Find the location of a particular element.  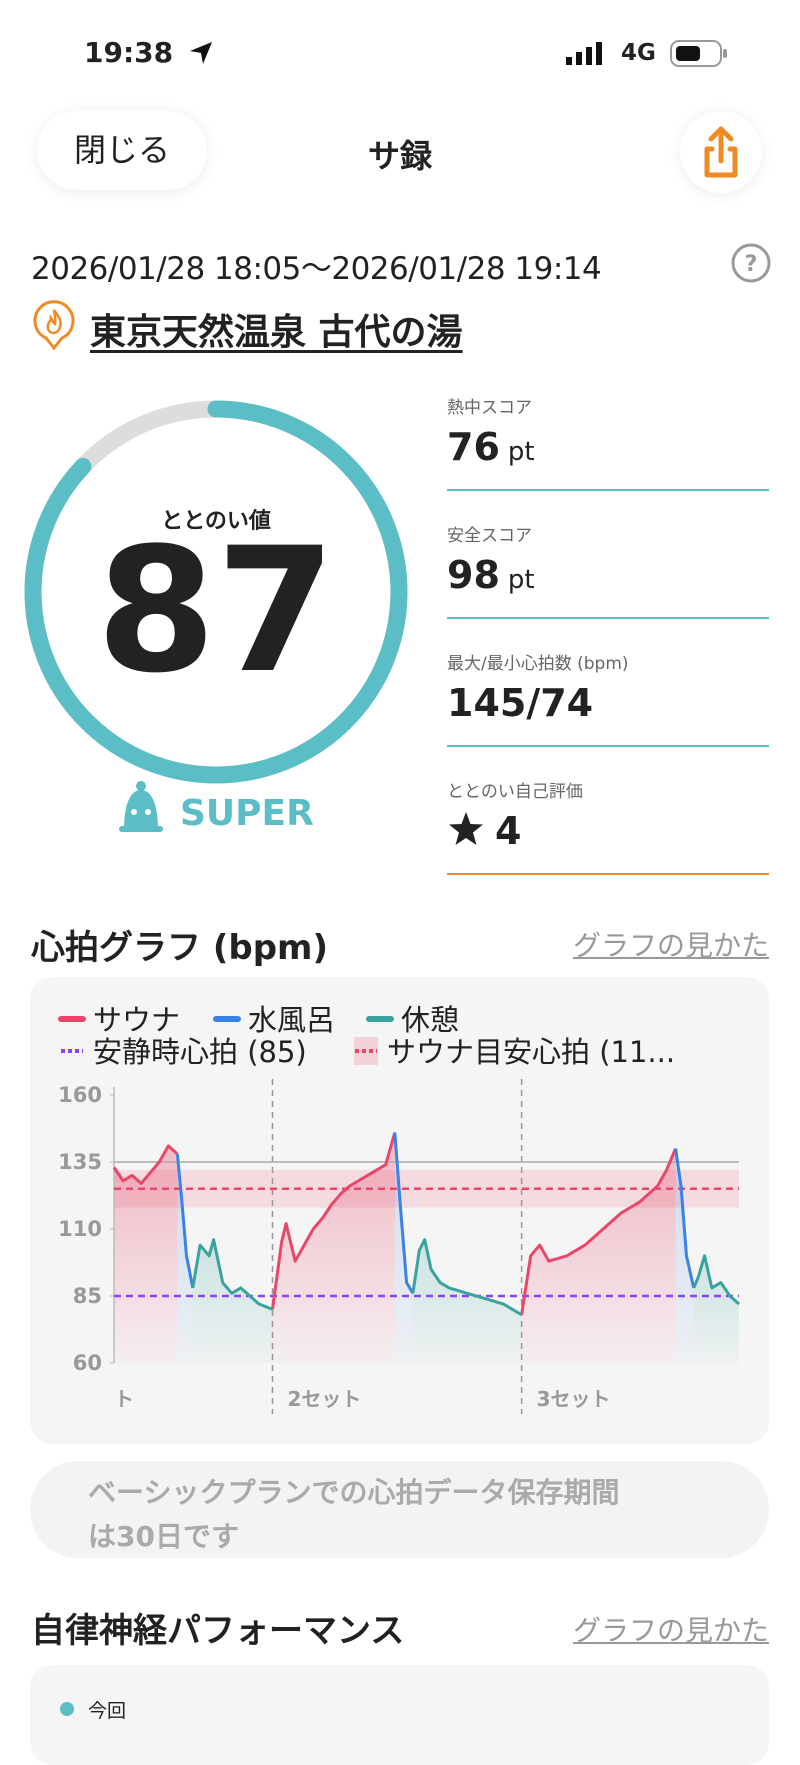

network-label: 4G is located at coordinates (638, 53).